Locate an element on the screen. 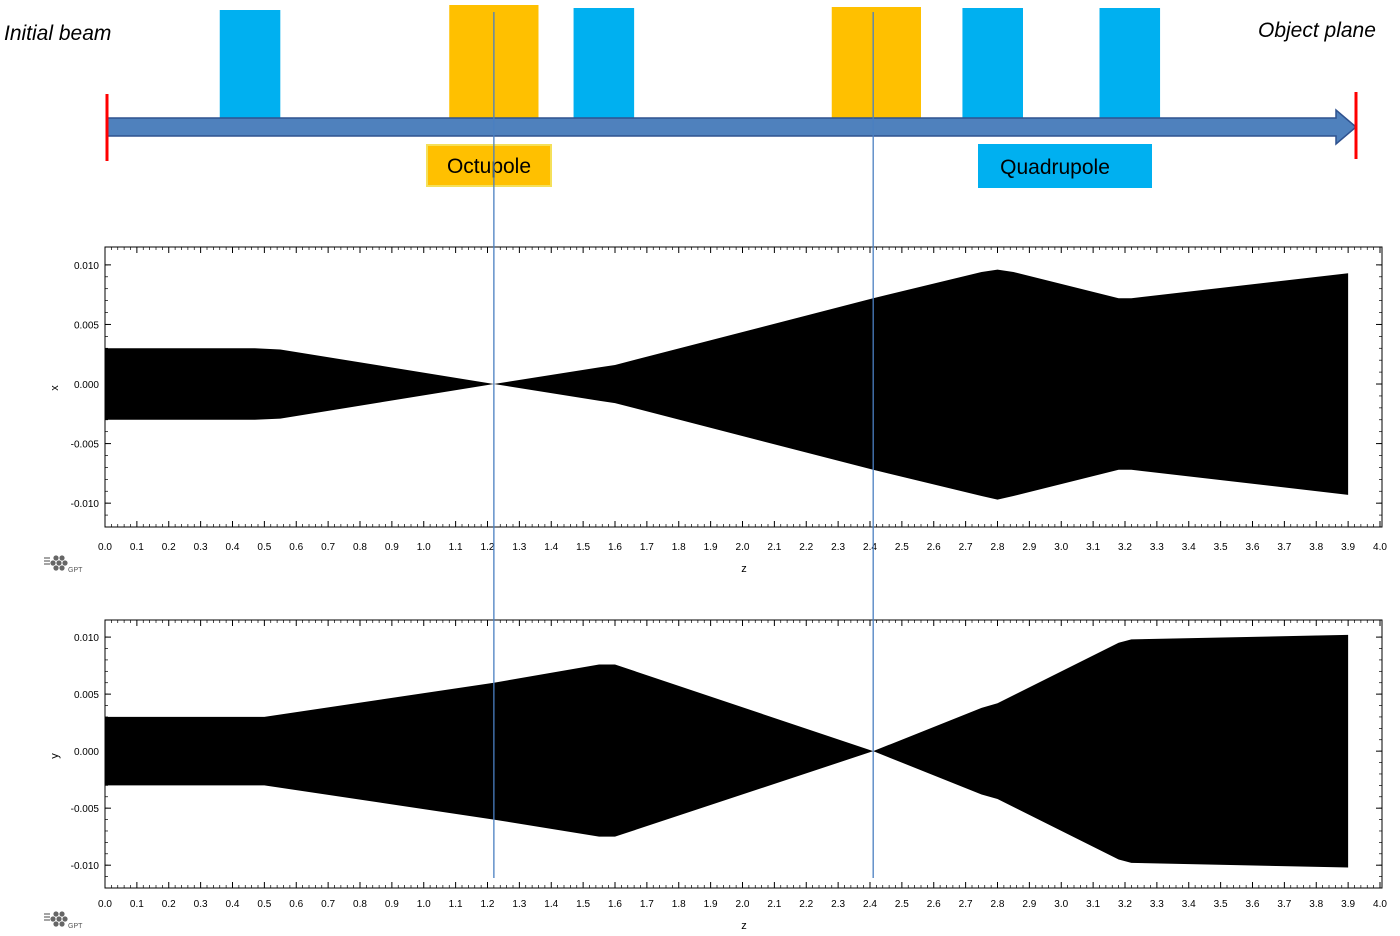  x-tick-label: 1.2 is located at coordinates (488, 547).